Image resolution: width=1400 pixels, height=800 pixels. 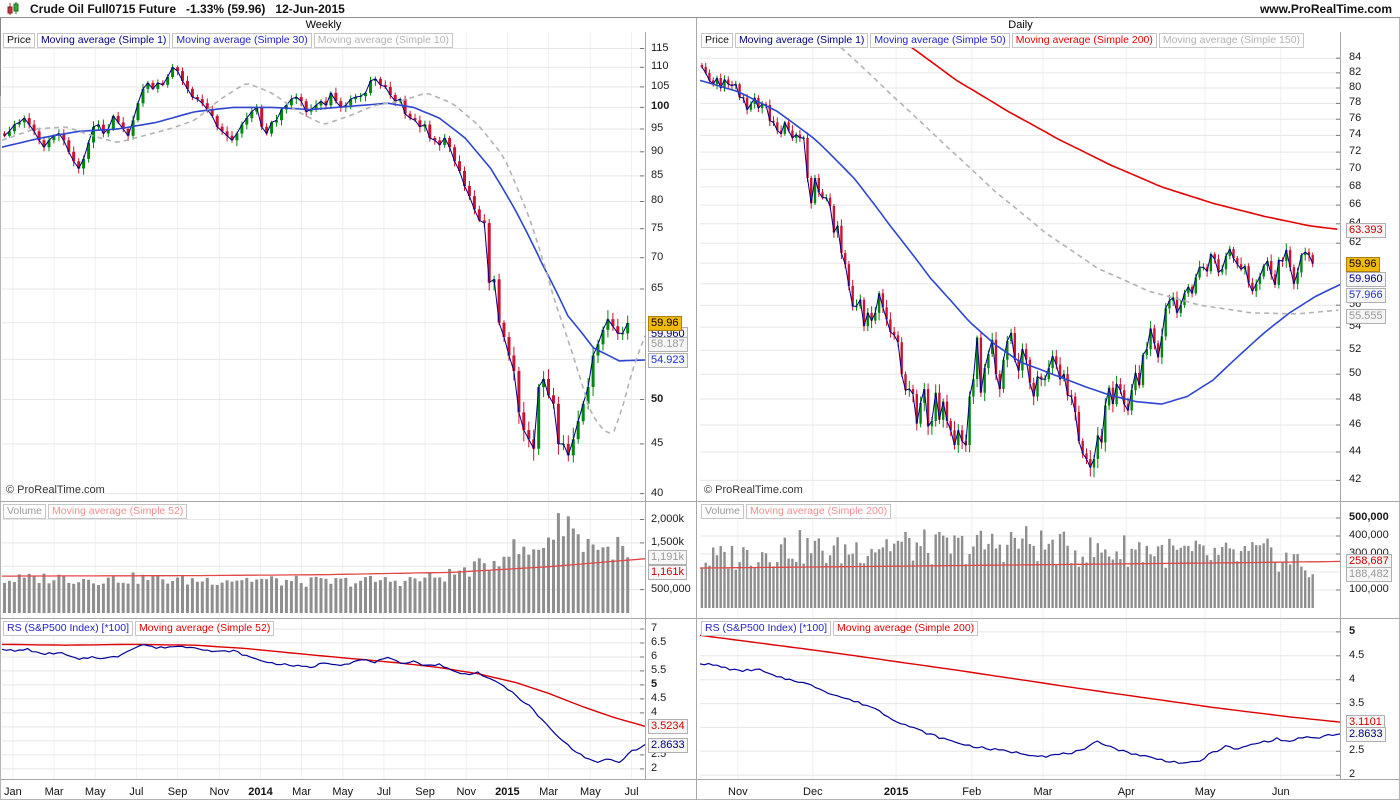 I want to click on price-axis-label: 95, so click(x=657, y=128).